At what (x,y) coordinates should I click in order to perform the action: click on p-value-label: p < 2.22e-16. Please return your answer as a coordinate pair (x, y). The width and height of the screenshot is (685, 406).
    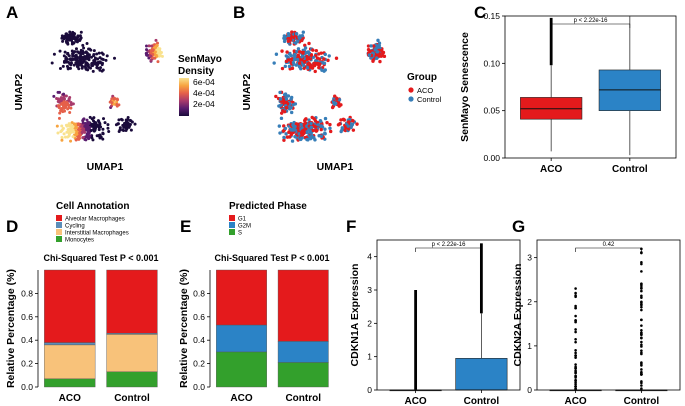
    Looking at the image, I should click on (449, 245).